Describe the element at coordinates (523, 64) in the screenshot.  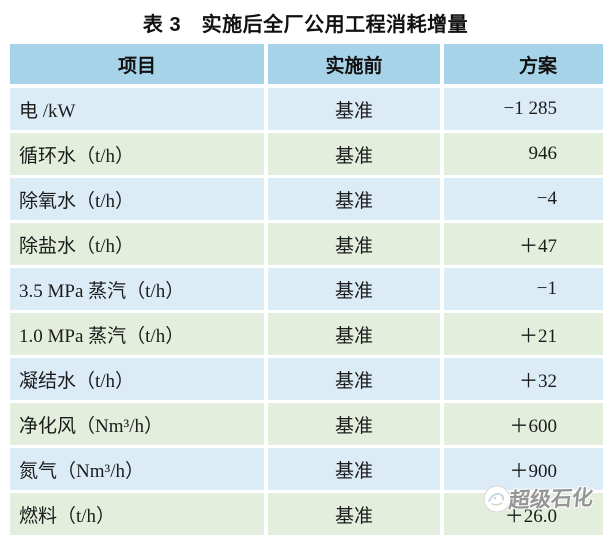
I see `column-header-plan: 方案` at that location.